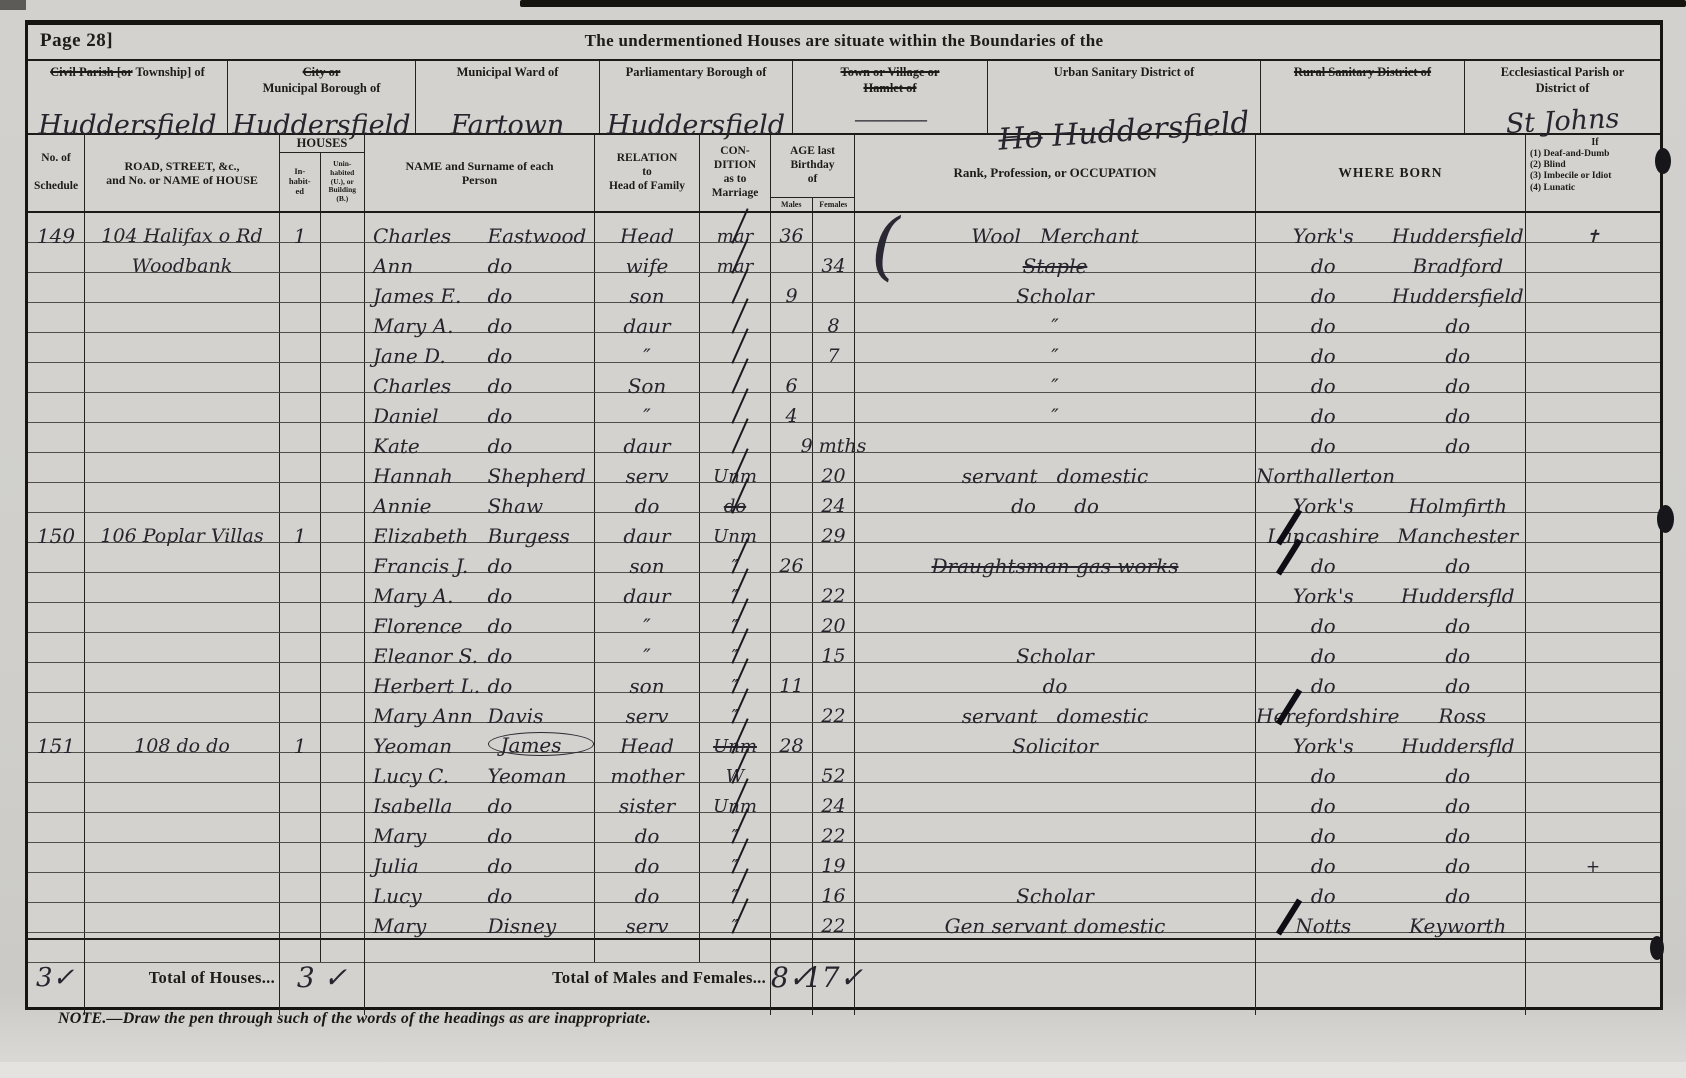 Image resolution: width=1686 pixels, height=1078 pixels. I want to click on scan-edge-strip, so click(843, 1070).